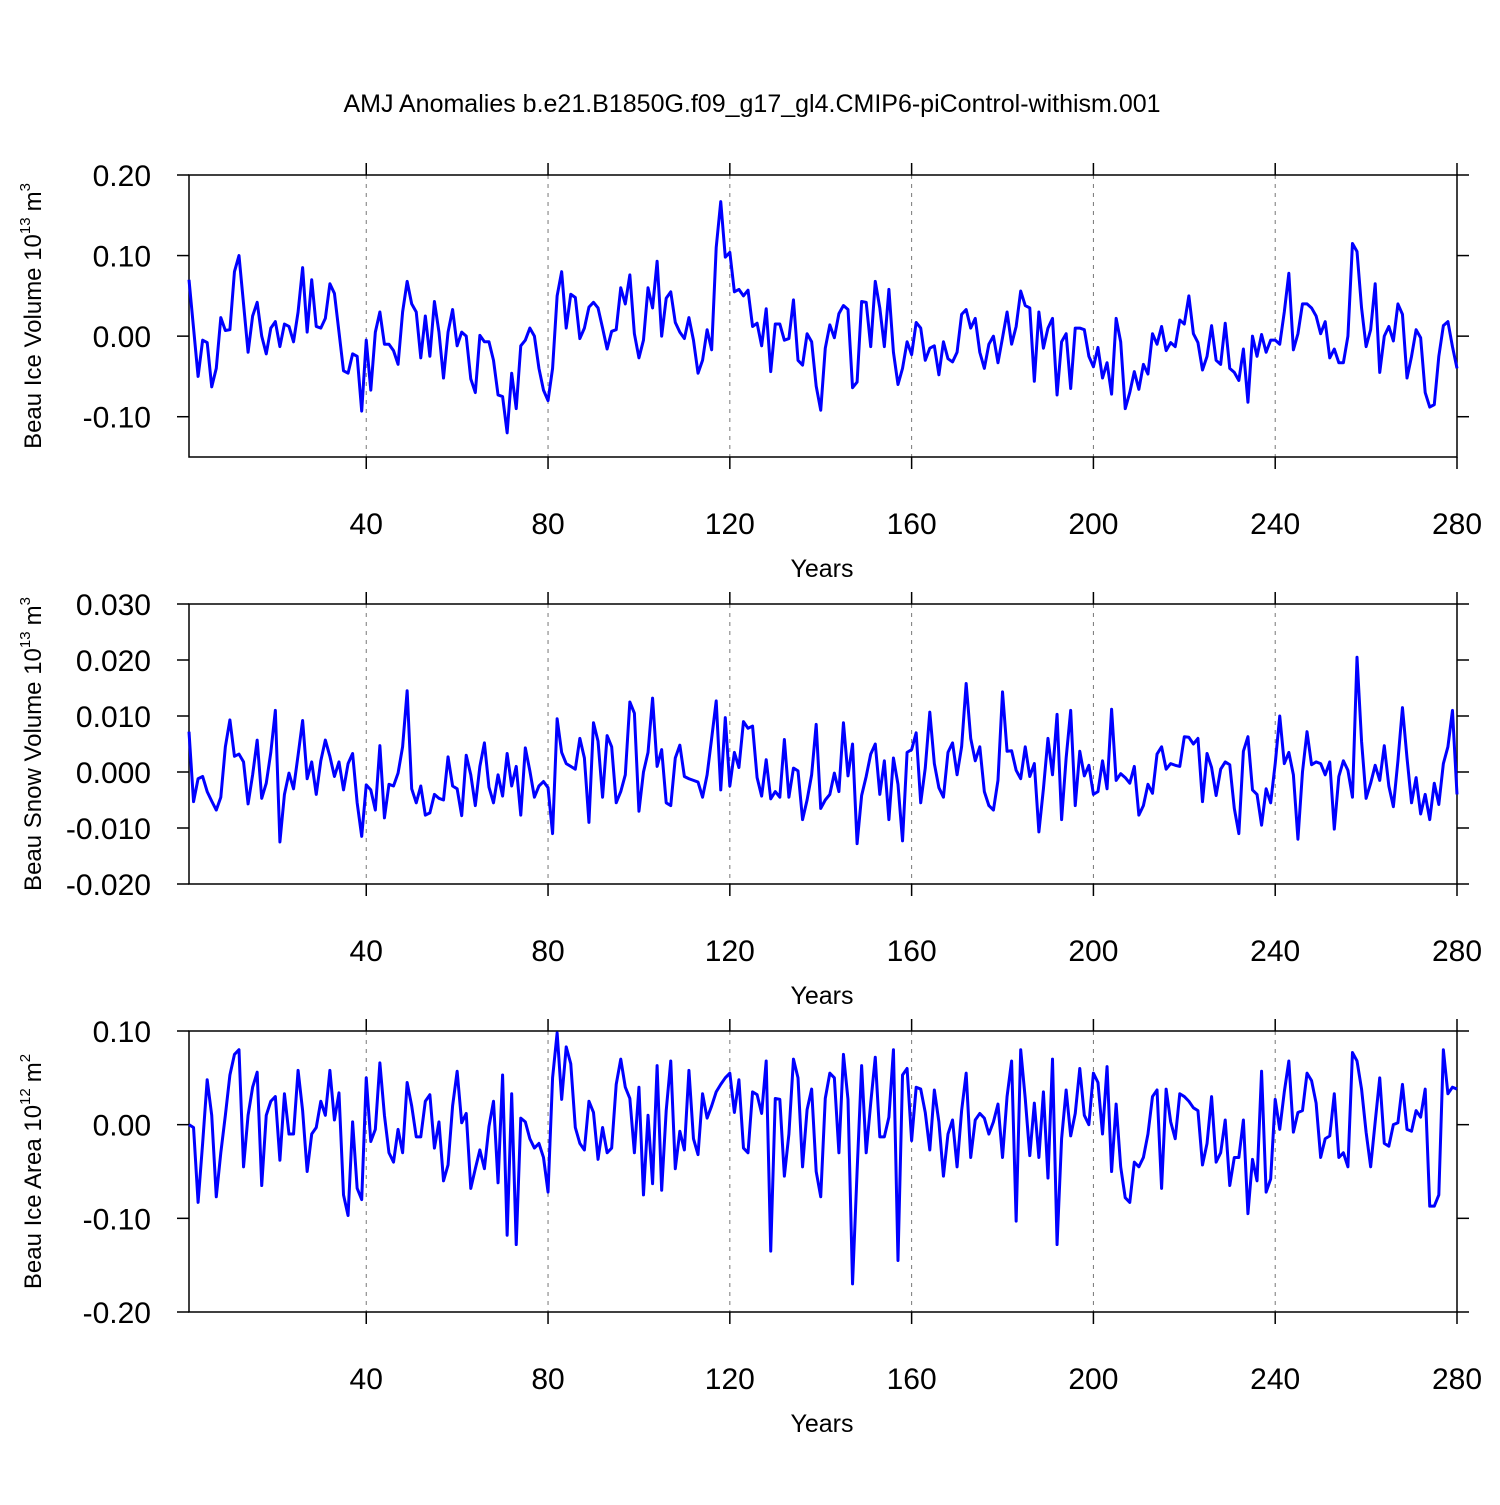 Image resolution: width=1500 pixels, height=1505 pixels. I want to click on y-tick-label: -0.020, so click(108, 885).